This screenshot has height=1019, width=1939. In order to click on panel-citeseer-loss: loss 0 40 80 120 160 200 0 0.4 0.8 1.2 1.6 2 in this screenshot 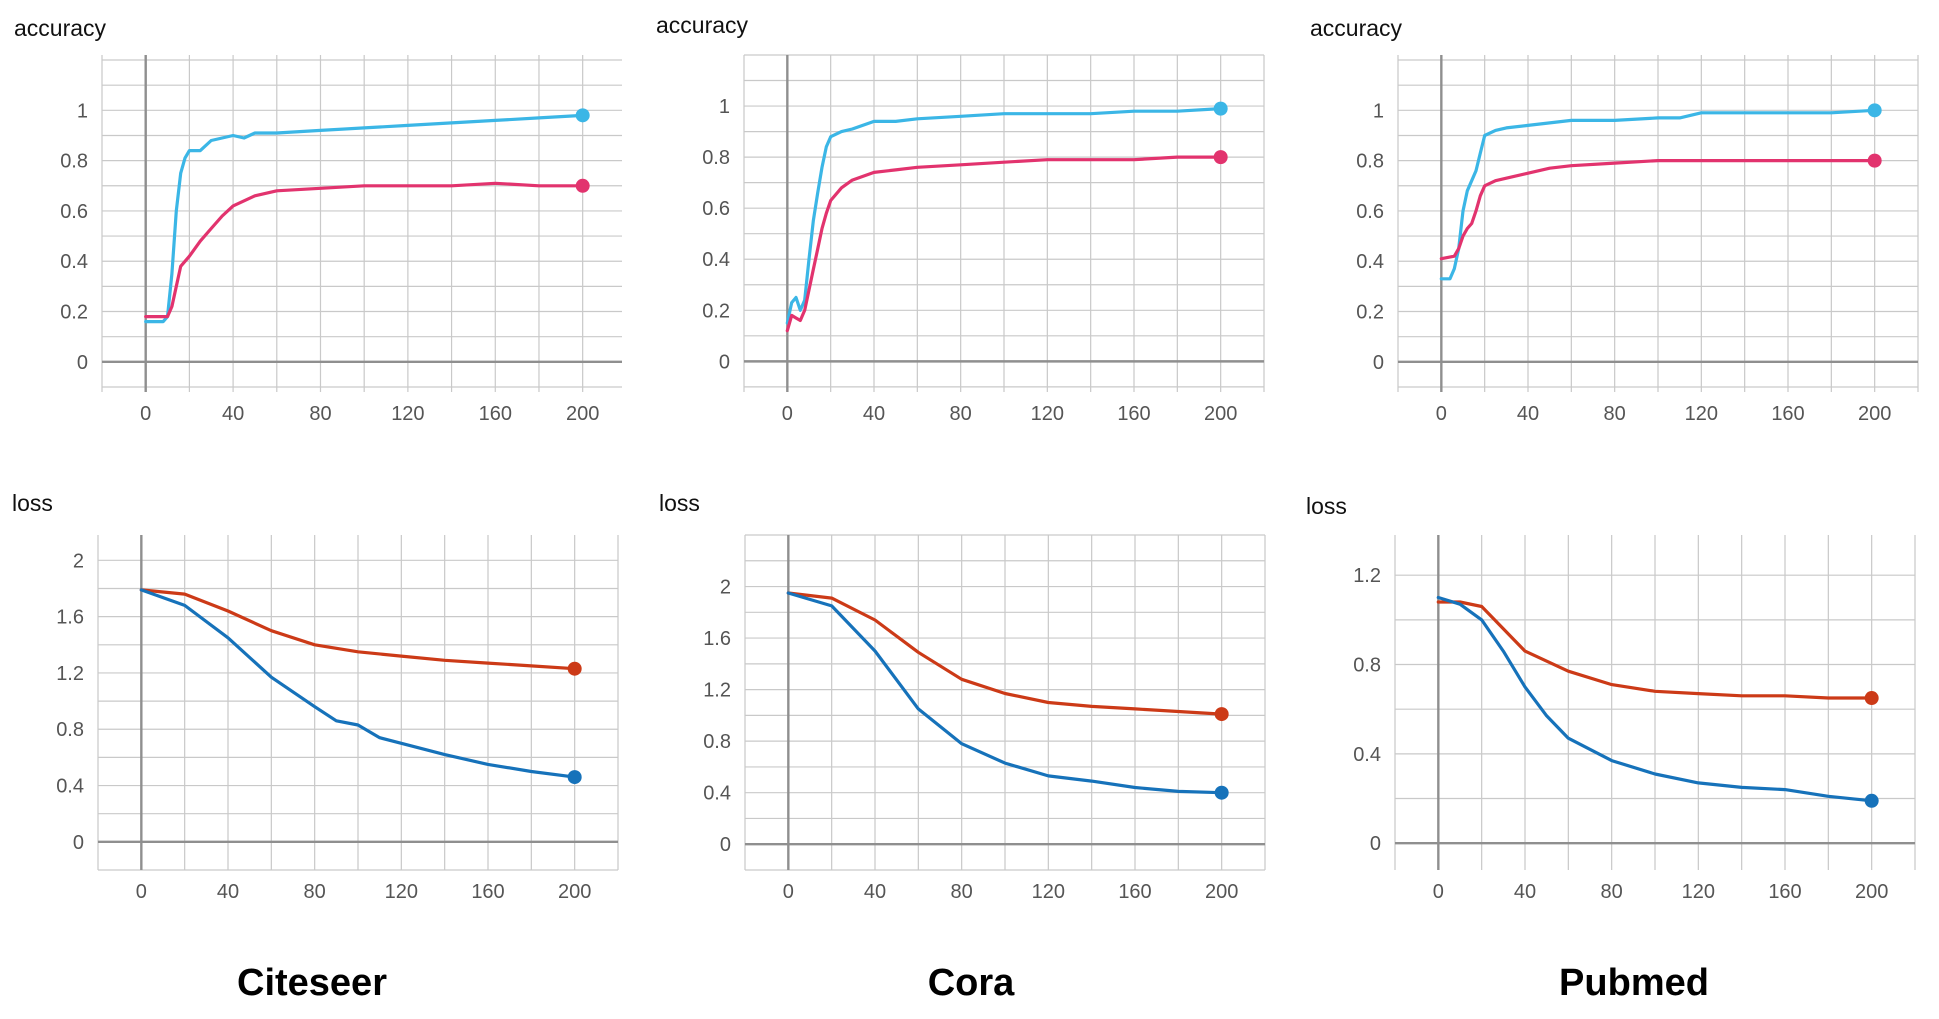, I will do `click(315, 696)`.